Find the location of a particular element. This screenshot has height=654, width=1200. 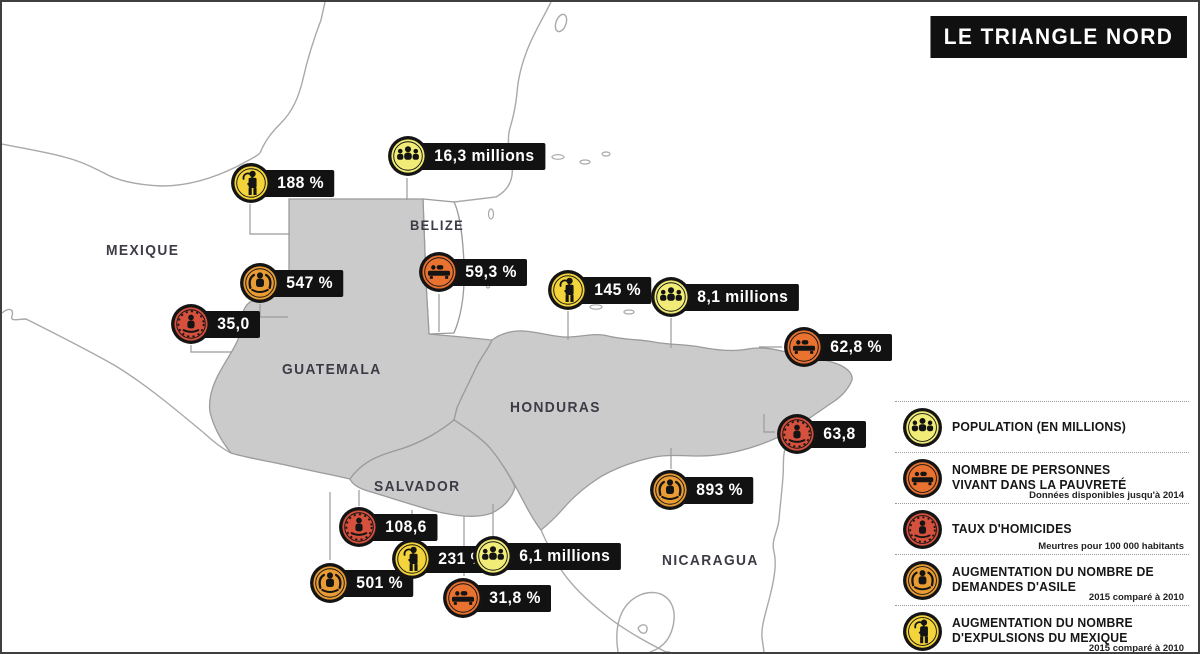

stat-value: 6,1 millions is located at coordinates (563, 556).